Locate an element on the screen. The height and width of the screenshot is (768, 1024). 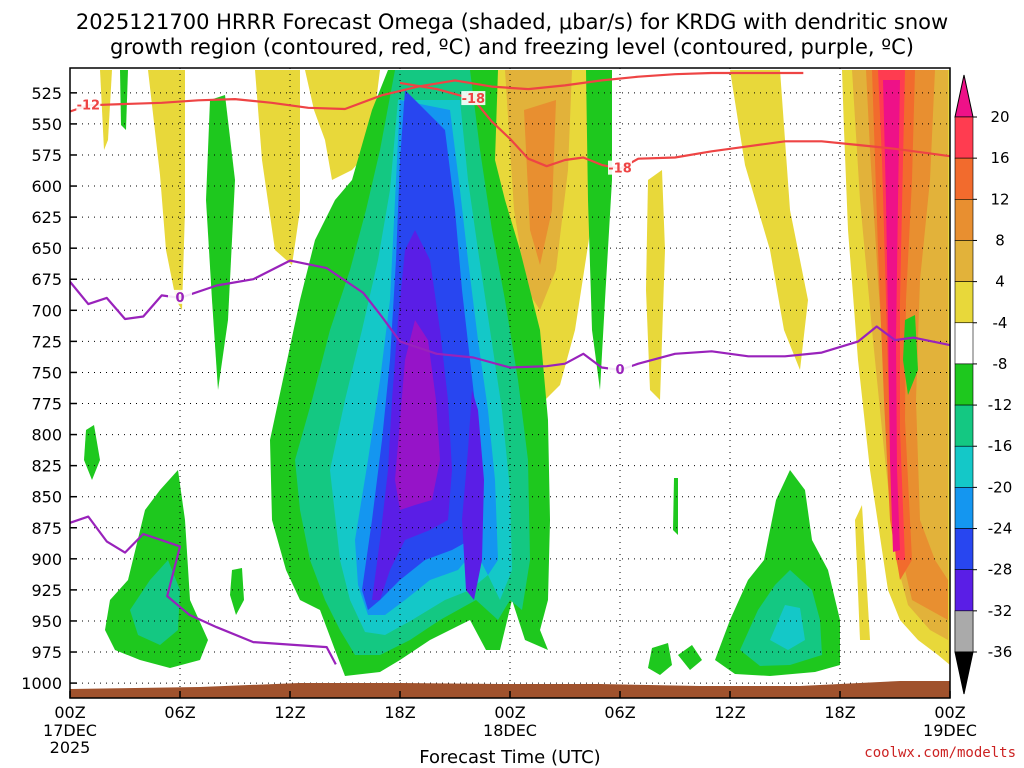
colorbar-label: -28 is located at coordinates (1000, 570).